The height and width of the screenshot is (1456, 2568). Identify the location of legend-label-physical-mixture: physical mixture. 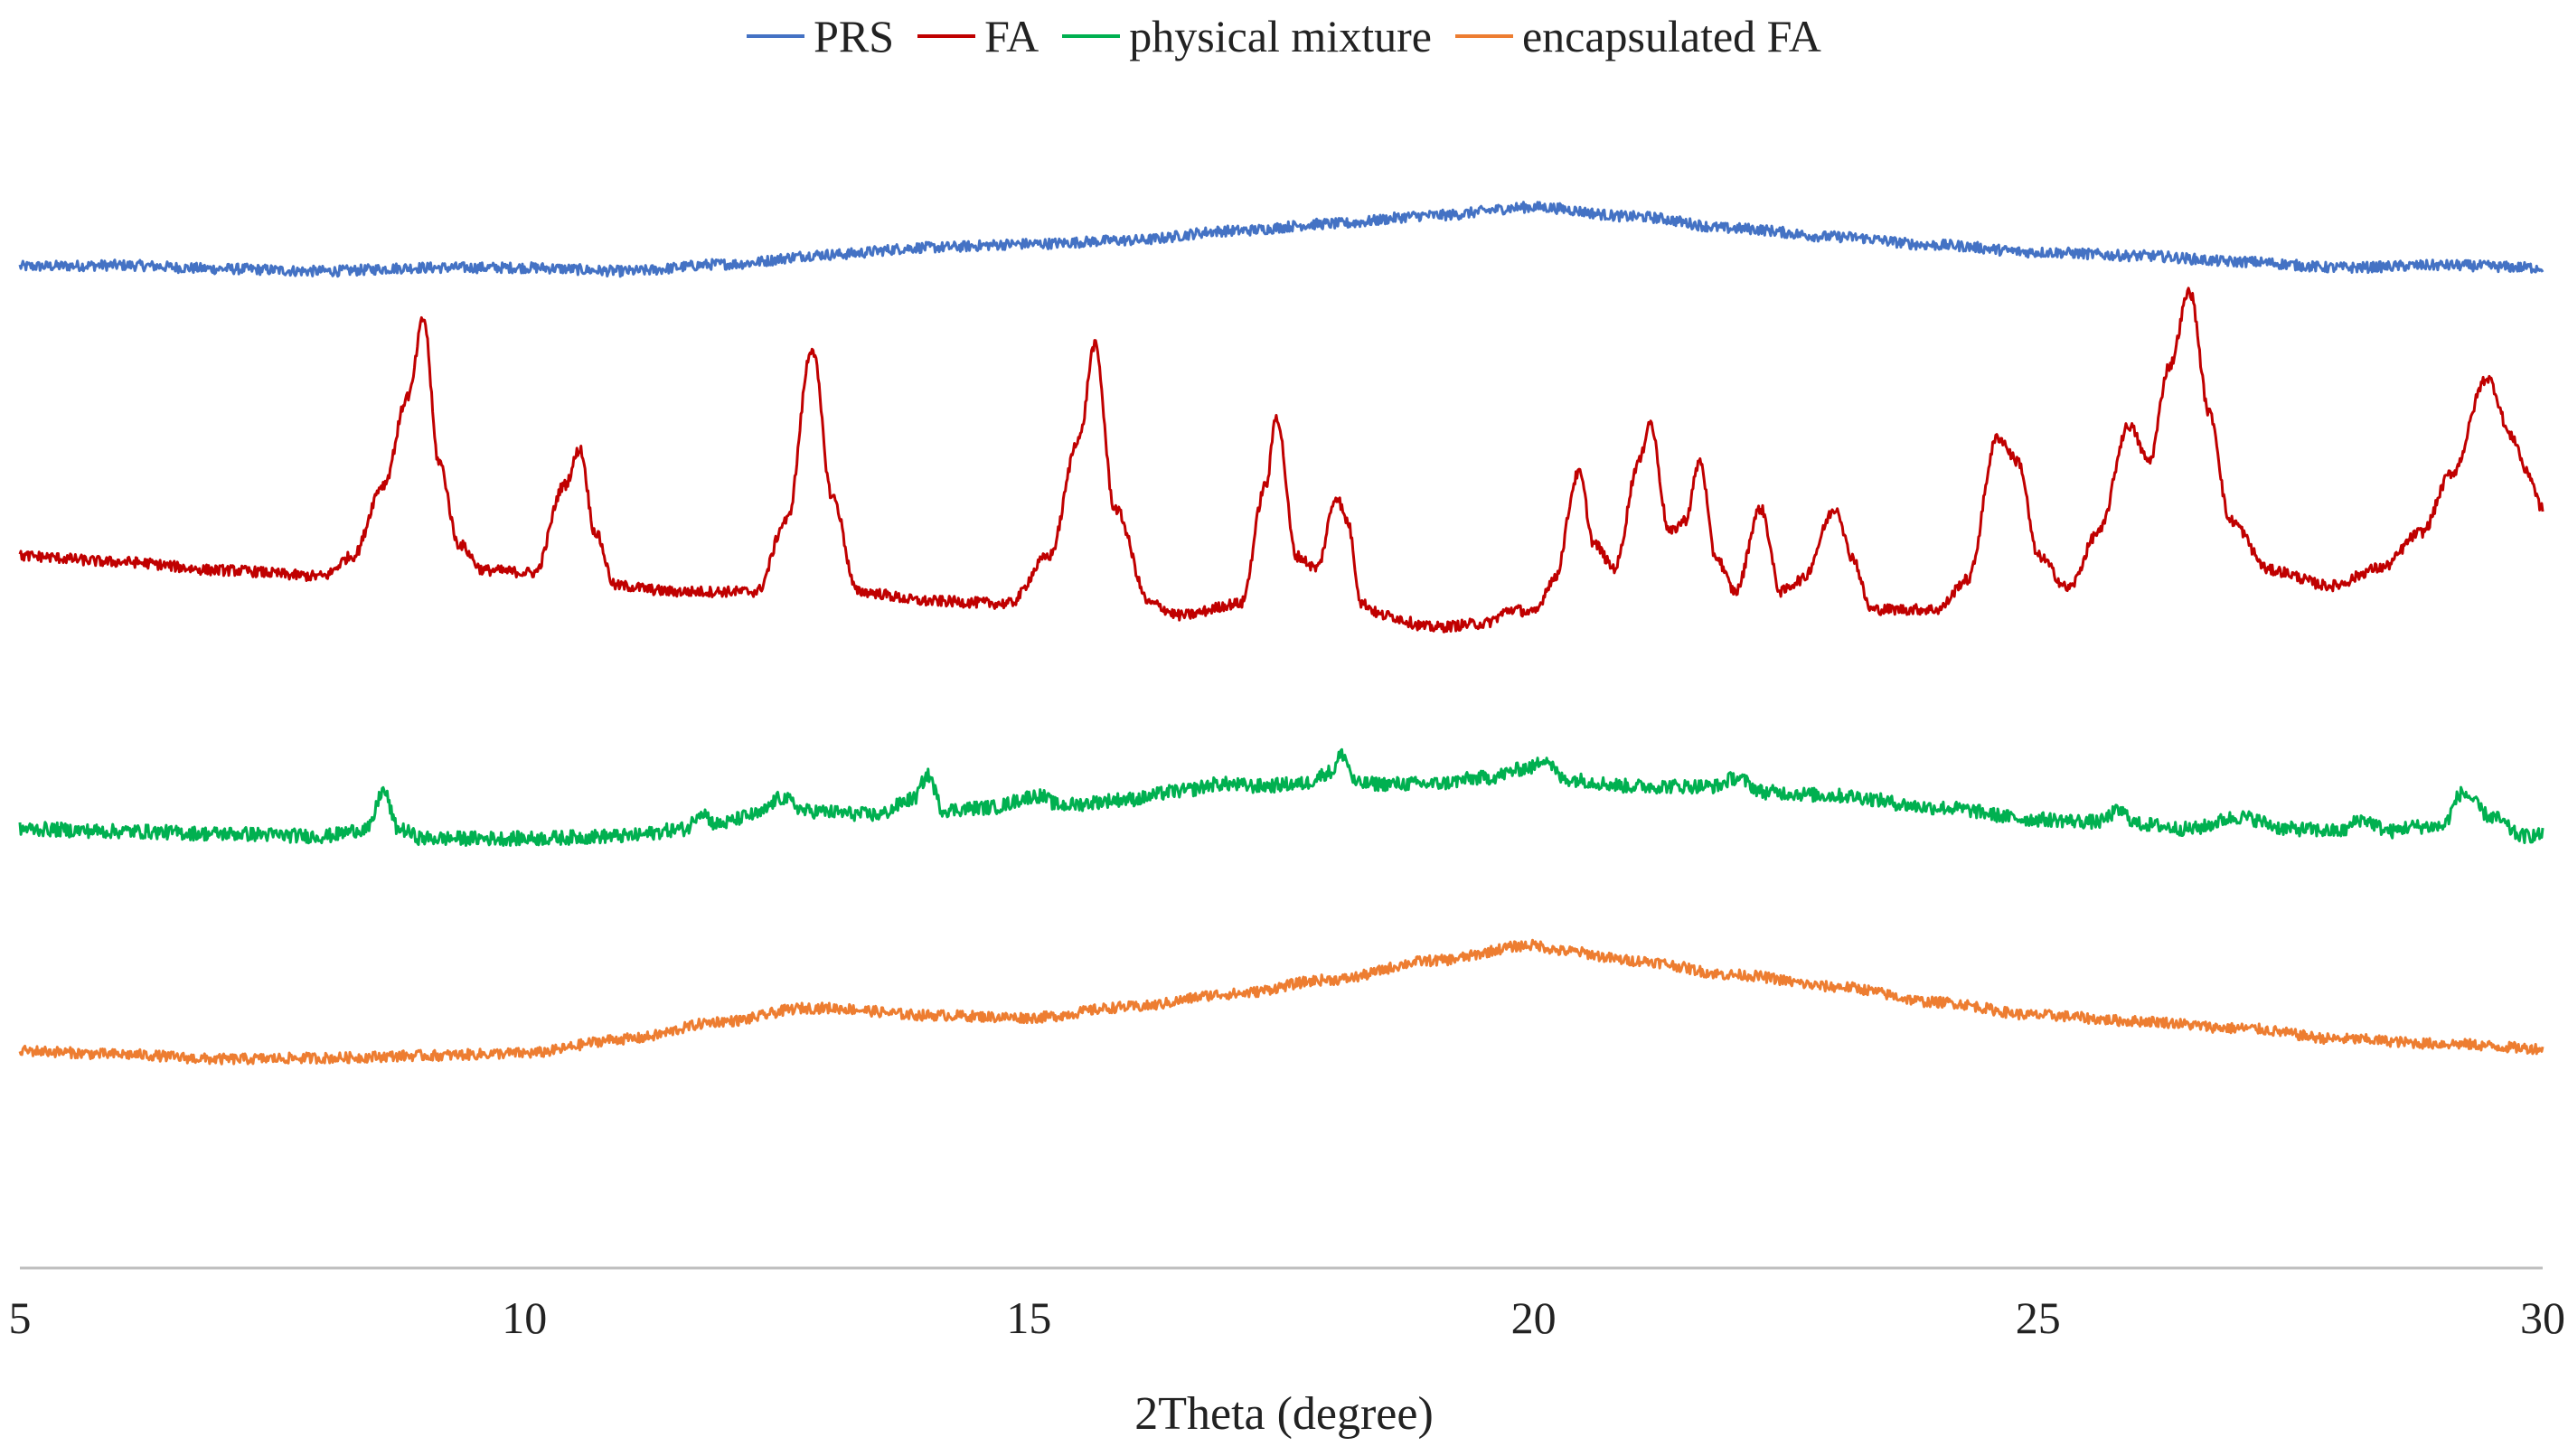
(1281, 36).